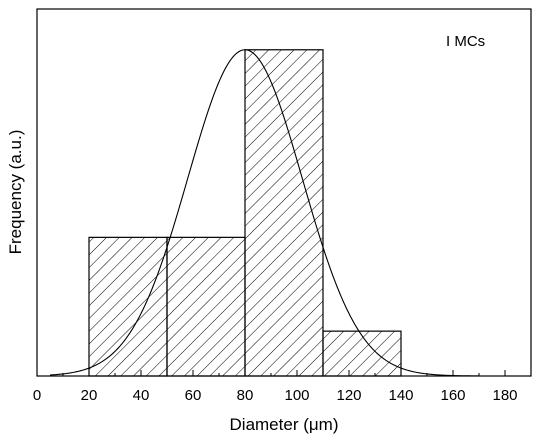 The image size is (550, 442). What do you see at coordinates (193, 395) in the screenshot?
I see `x-tick-label-60: 60` at bounding box center [193, 395].